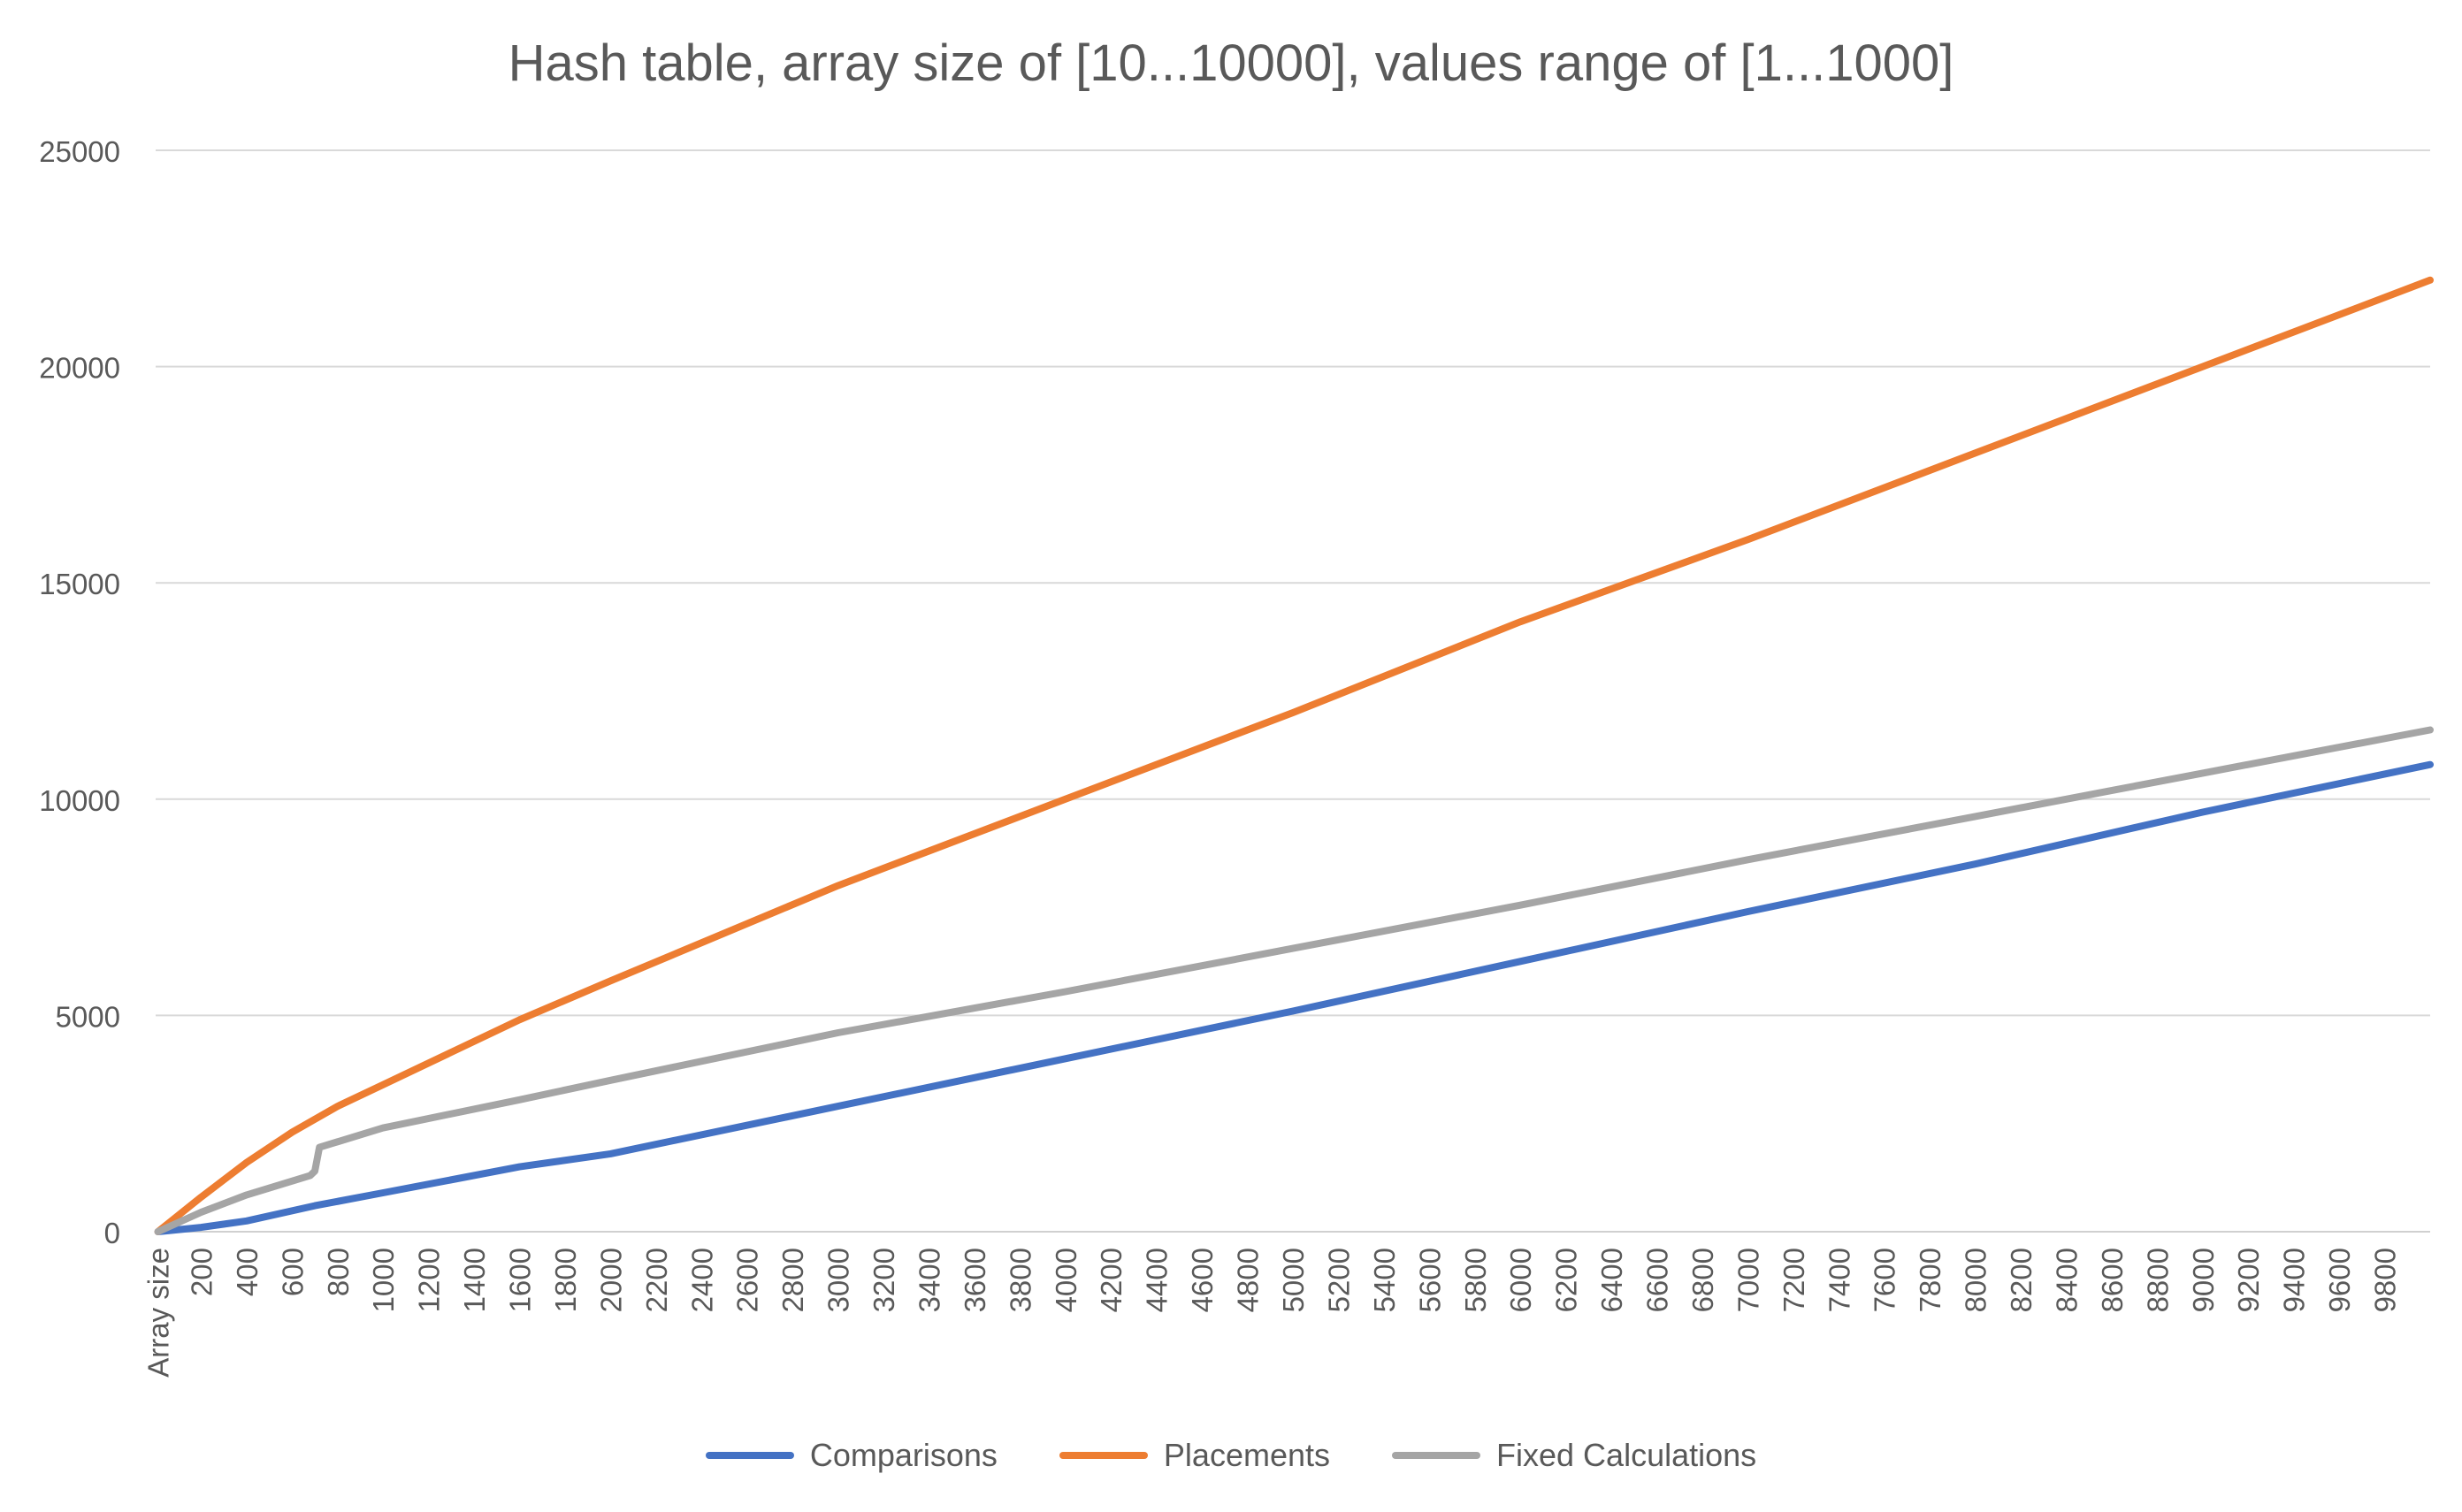 This screenshot has height=1512, width=2462. Describe the element at coordinates (1020, 1280) in the screenshot. I see `x-tick-label: 3800` at that location.